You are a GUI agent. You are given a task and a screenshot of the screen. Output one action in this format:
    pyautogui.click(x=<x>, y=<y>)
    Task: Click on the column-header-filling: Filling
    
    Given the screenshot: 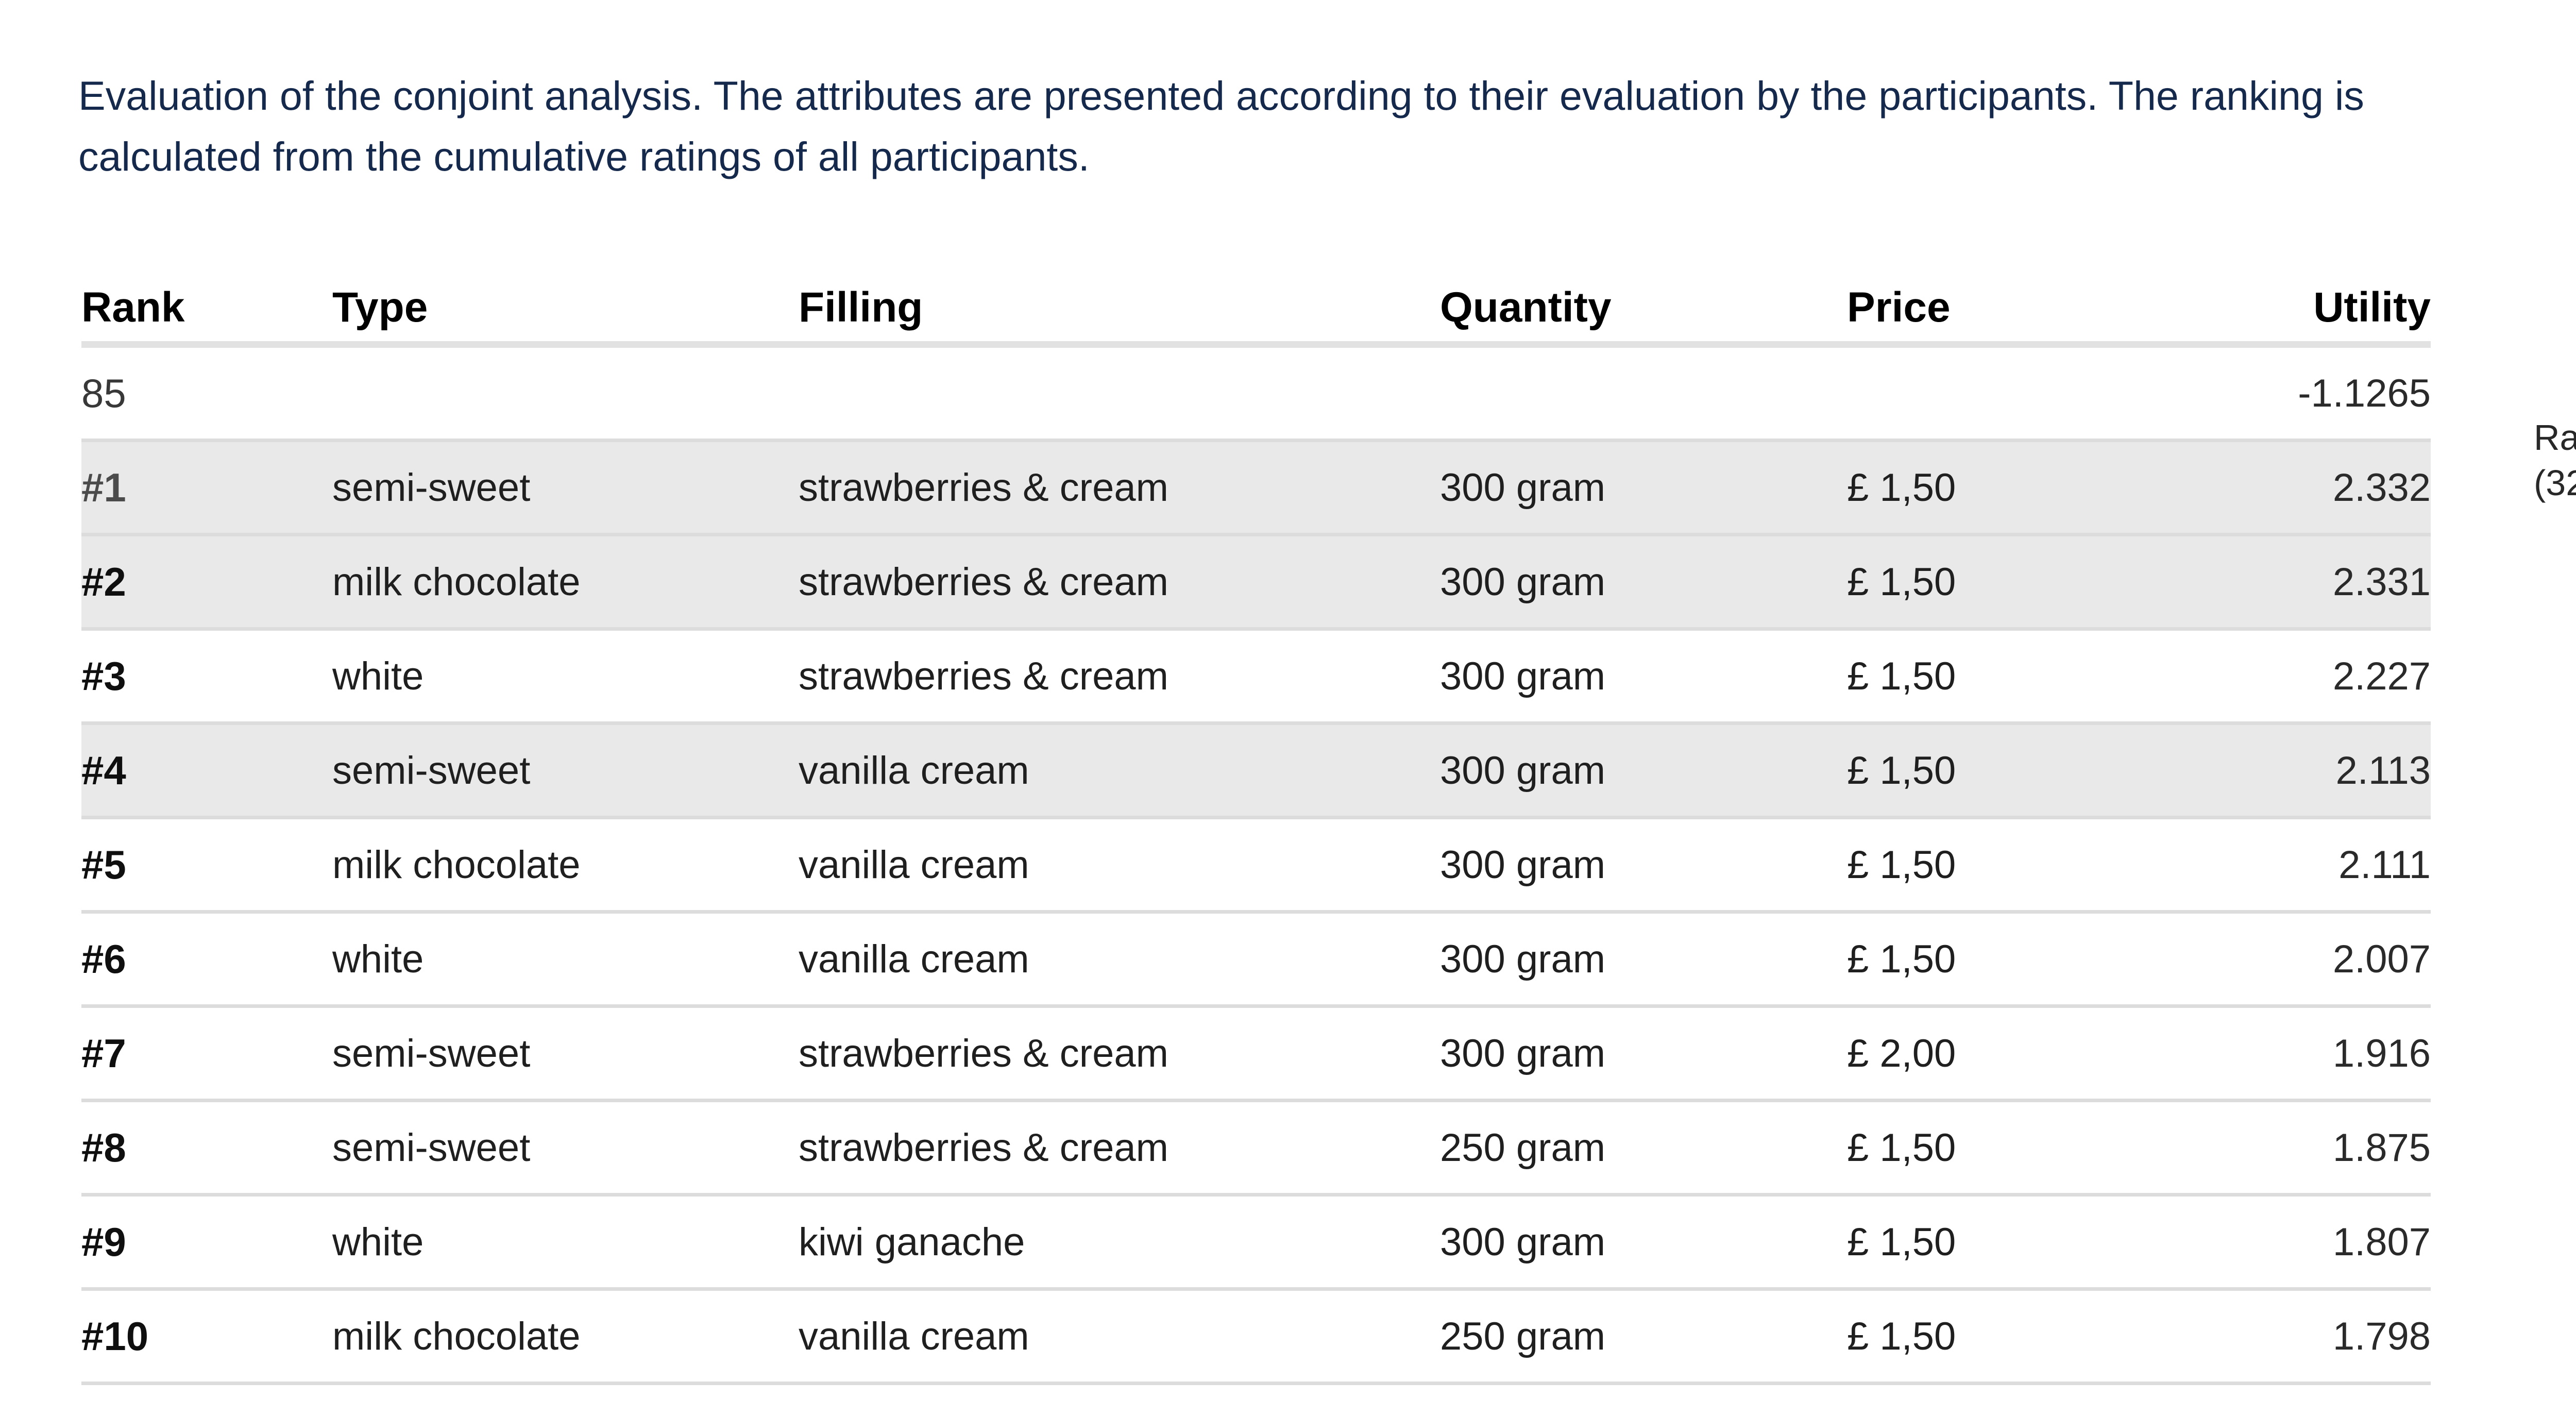 What is the action you would take?
    pyautogui.click(x=861, y=307)
    